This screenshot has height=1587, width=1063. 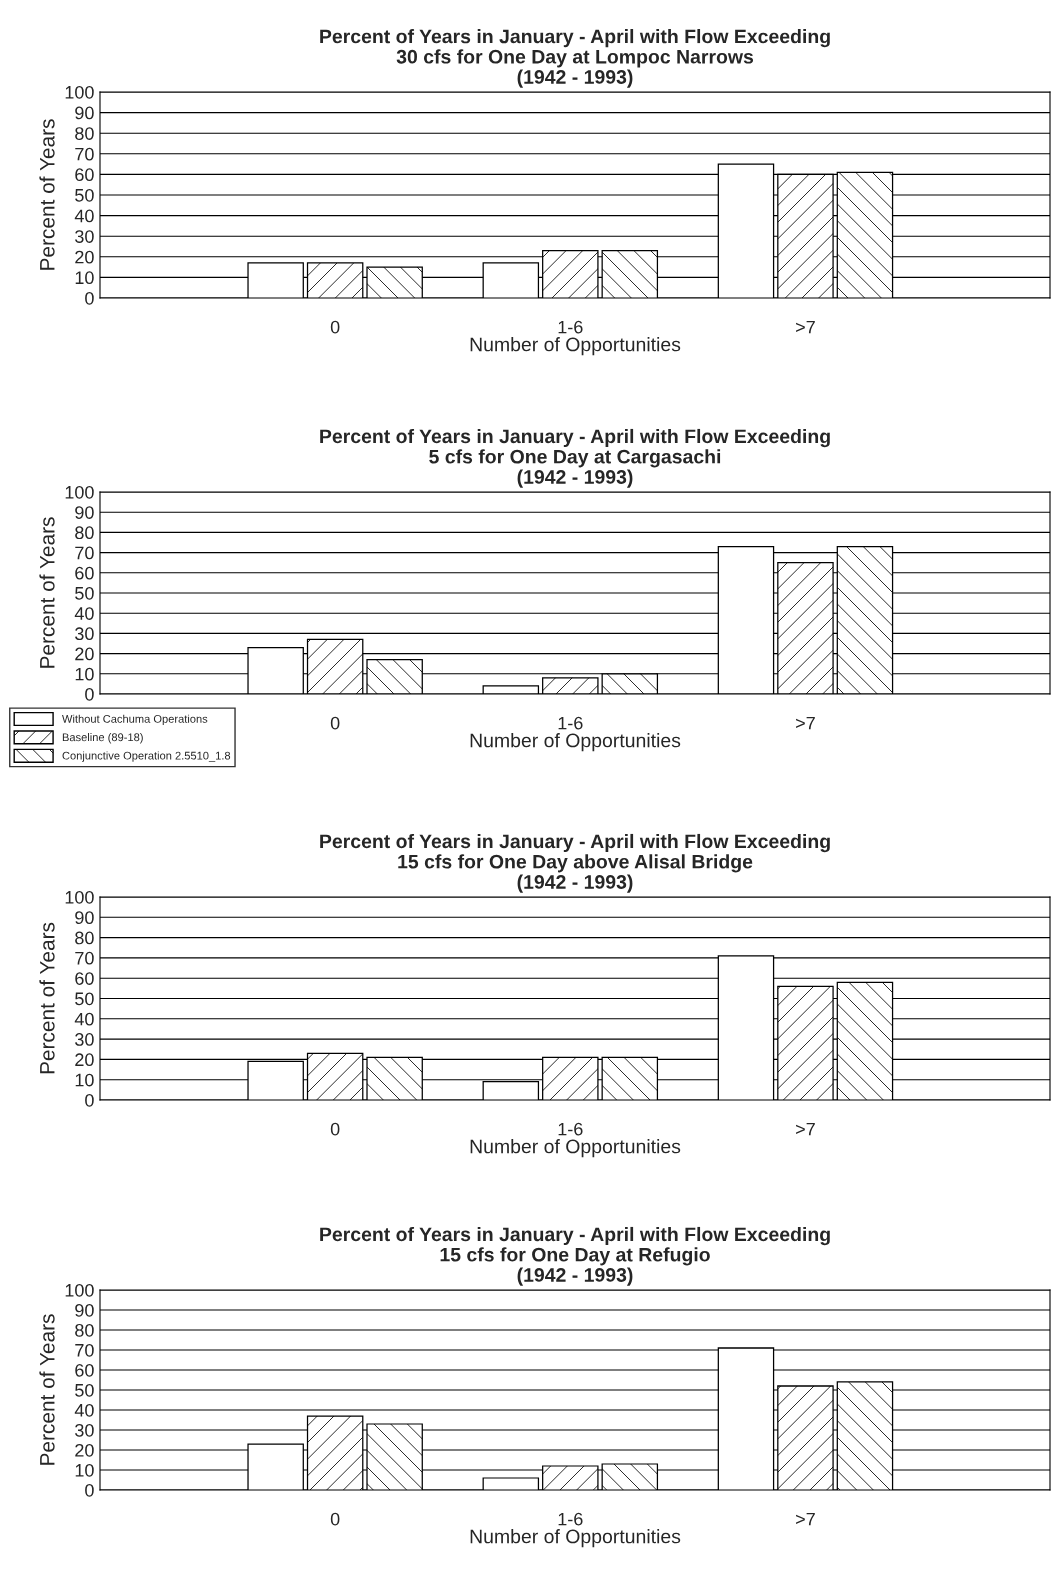 What do you see at coordinates (575, 863) in the screenshot?
I see `chart-title: Percent of Years in January - April with Flow Exceeding 15 cfs for One Day above Alisal Bridge (1942 - 1993)` at bounding box center [575, 863].